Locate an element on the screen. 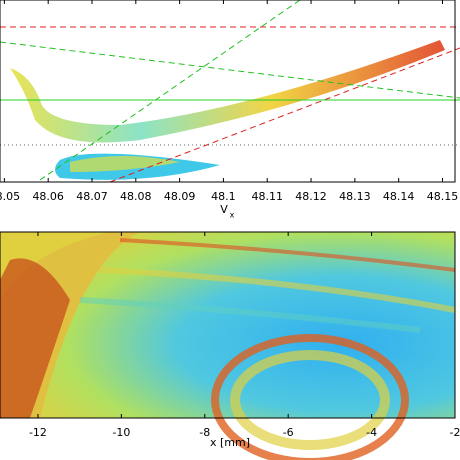 This screenshot has width=460, height=460. x-tick-label: 48.15 is located at coordinates (443, 196).